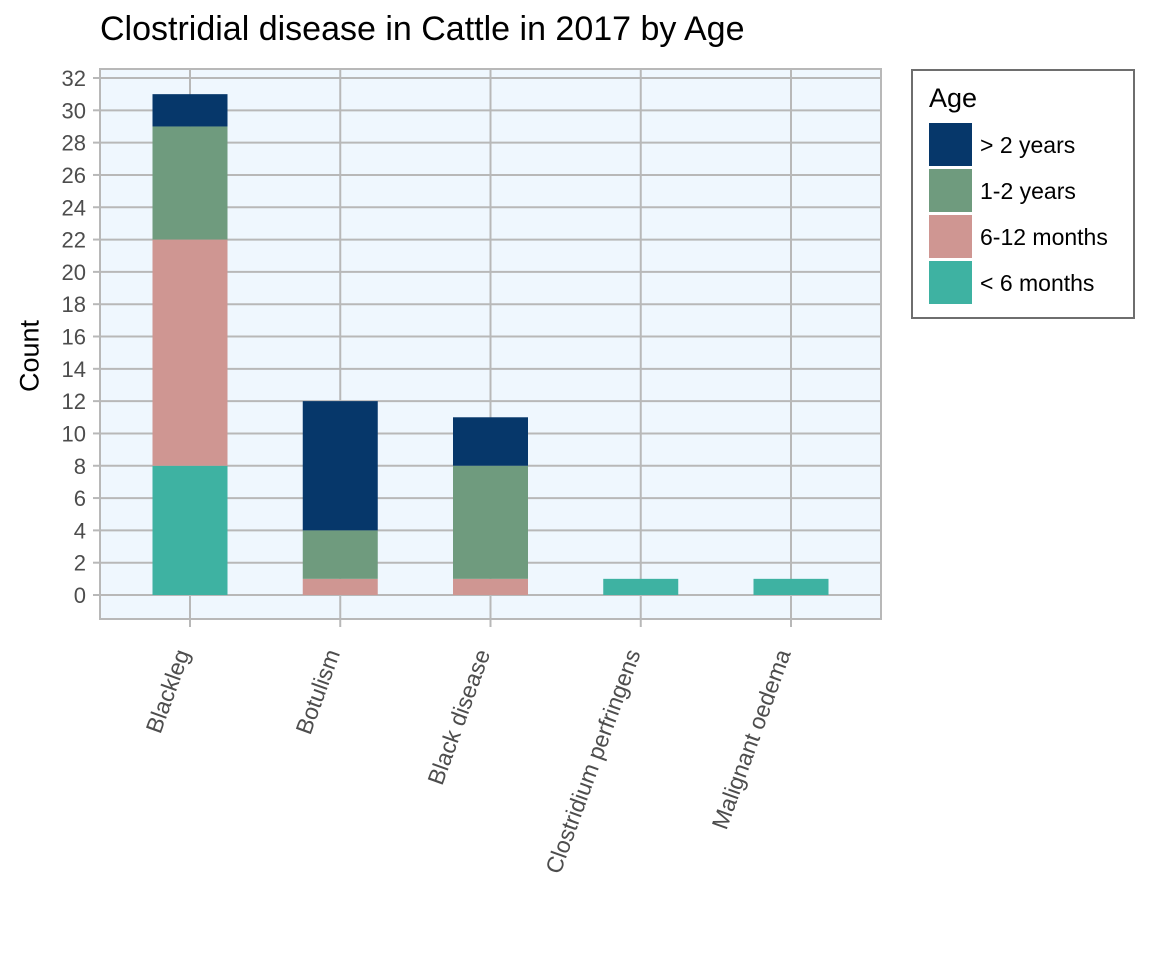  I want to click on y-tick-label: 18, so click(74, 304).